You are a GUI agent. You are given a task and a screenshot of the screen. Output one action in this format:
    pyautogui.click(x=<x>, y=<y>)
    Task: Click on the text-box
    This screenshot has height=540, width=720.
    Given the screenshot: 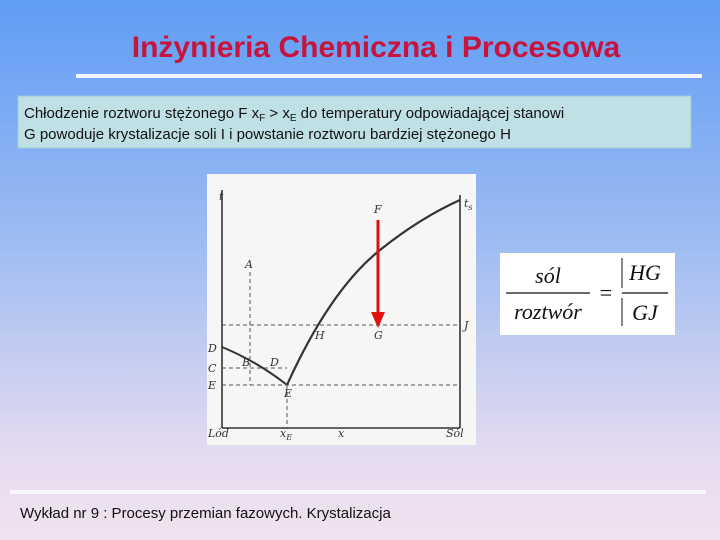 What is the action you would take?
    pyautogui.click(x=354, y=122)
    